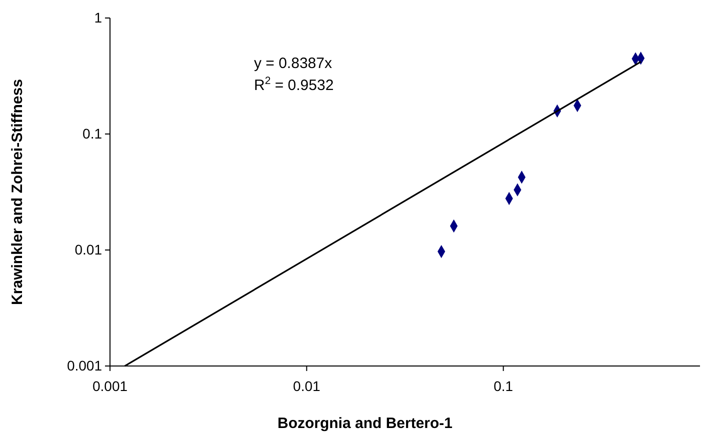  What do you see at coordinates (365, 423) in the screenshot?
I see `x-axis-title: Bozorgnia and Bertero-1` at bounding box center [365, 423].